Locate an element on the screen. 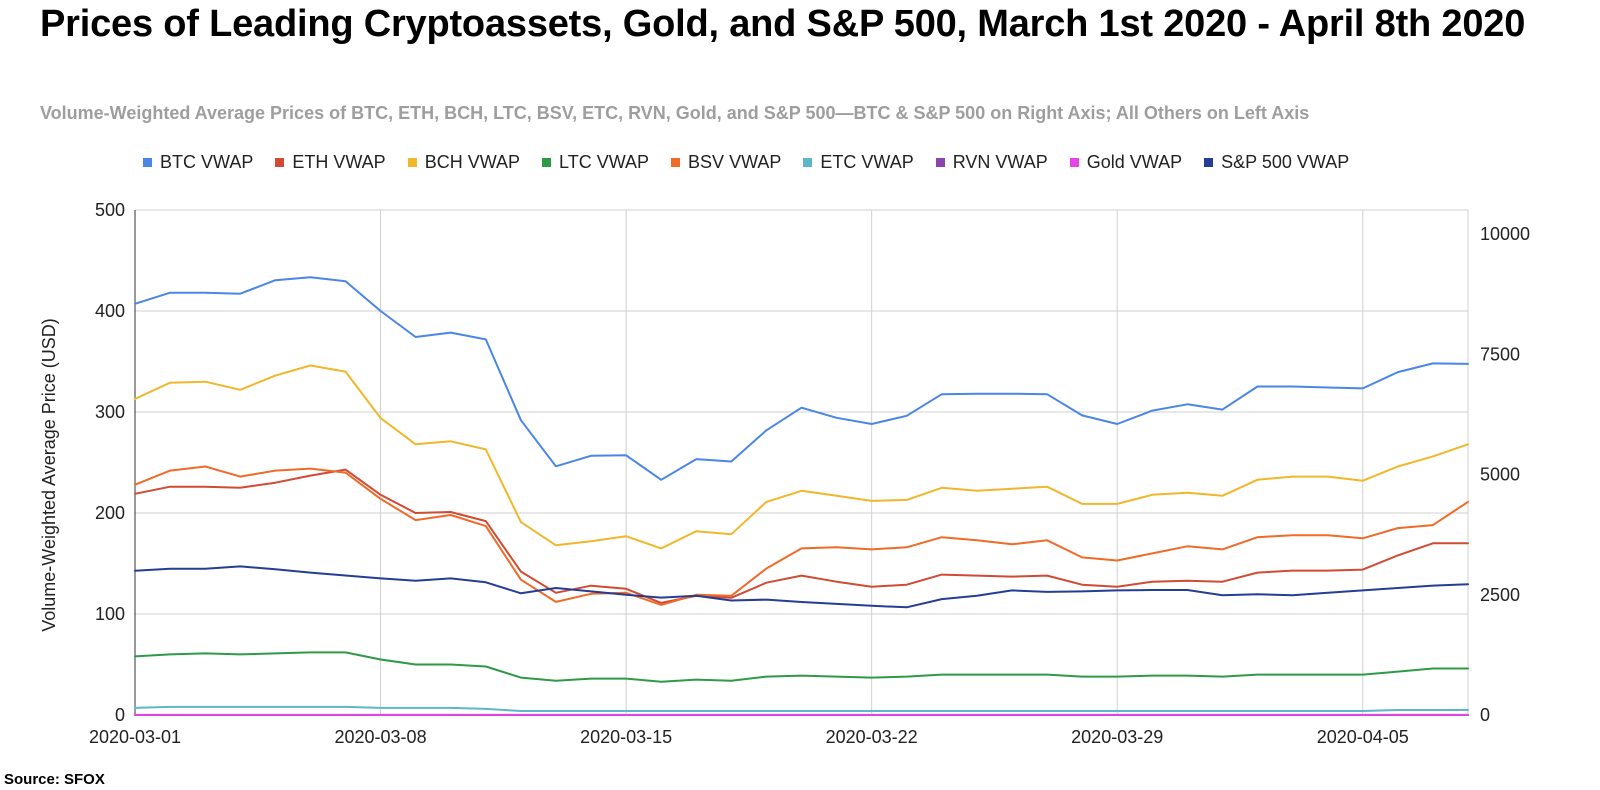  legend-label: LTC VWAP is located at coordinates (604, 162).